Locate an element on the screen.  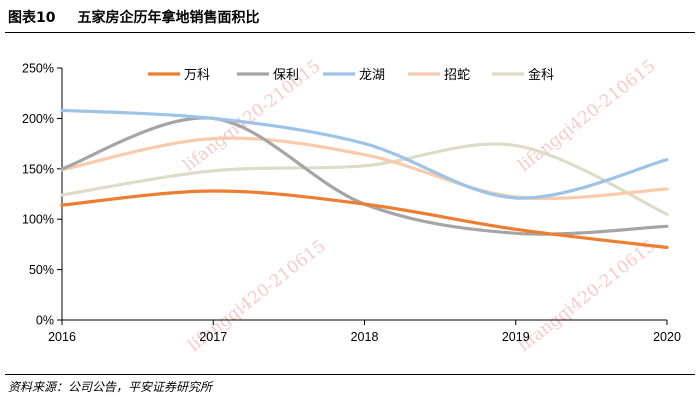
legend-label: 万科 is located at coordinates (197, 75).